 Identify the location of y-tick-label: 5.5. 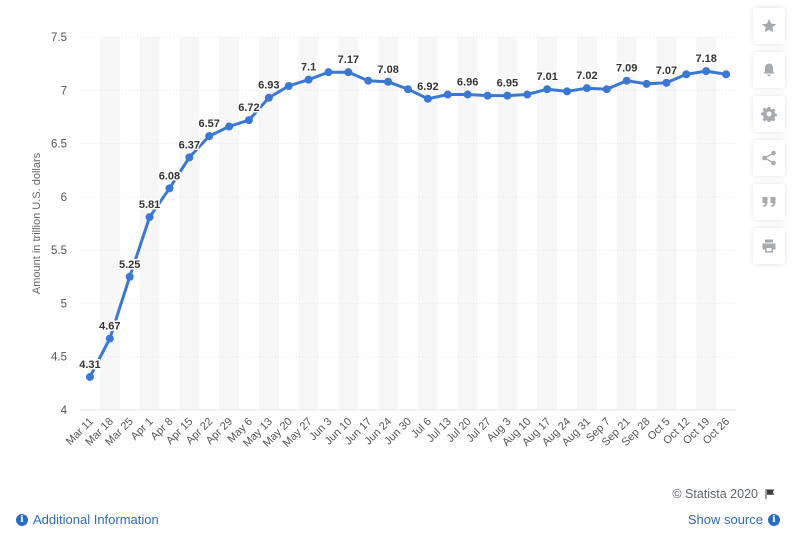
(59, 251).